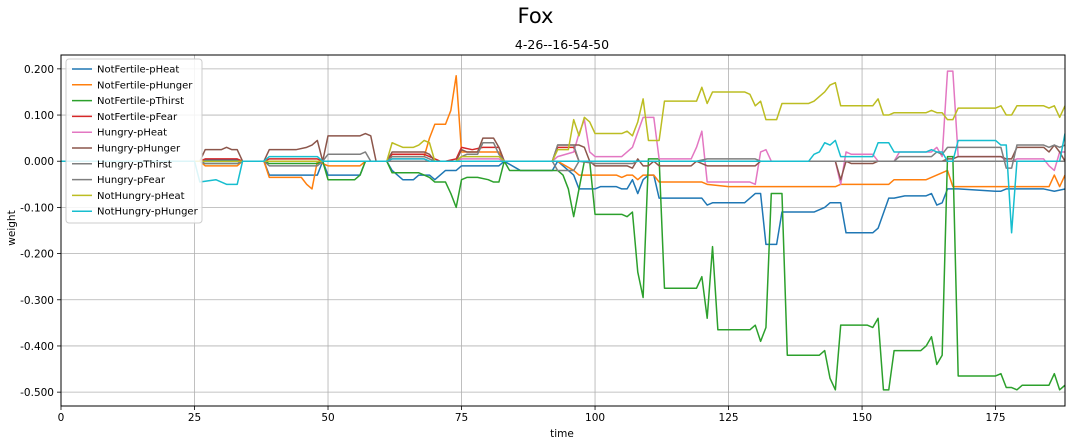 Image resolution: width=1071 pixels, height=446 pixels. Describe the element at coordinates (595, 418) in the screenshot. I see `x-tick-label: 100` at that location.